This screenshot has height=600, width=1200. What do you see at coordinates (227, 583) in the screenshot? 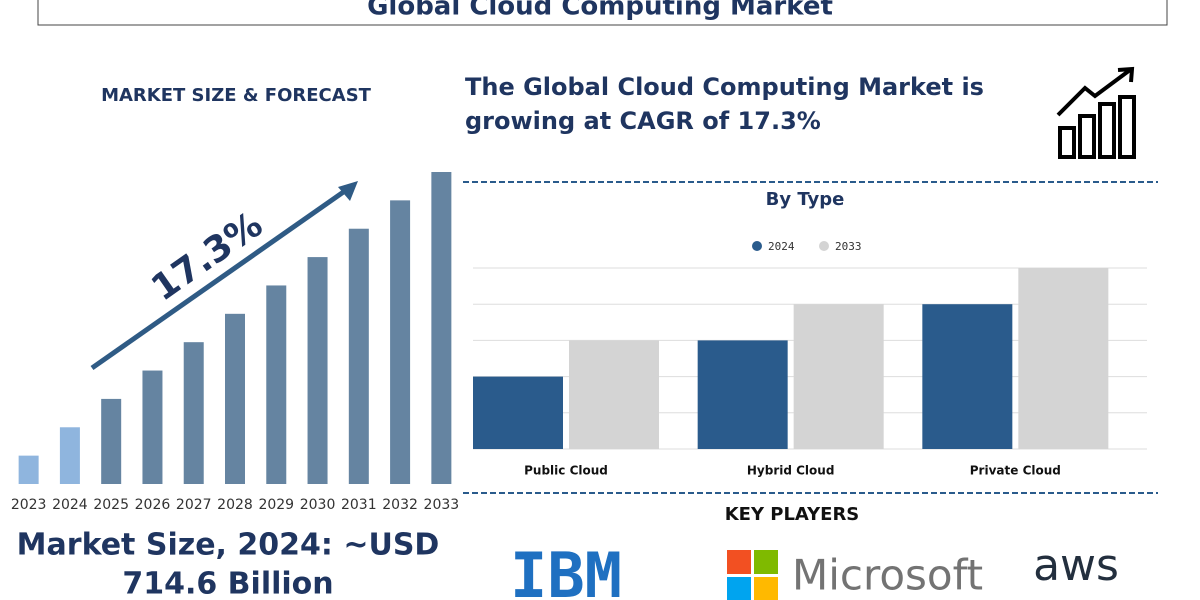
I see `market-size: 714.6 Billion` at bounding box center [227, 583].